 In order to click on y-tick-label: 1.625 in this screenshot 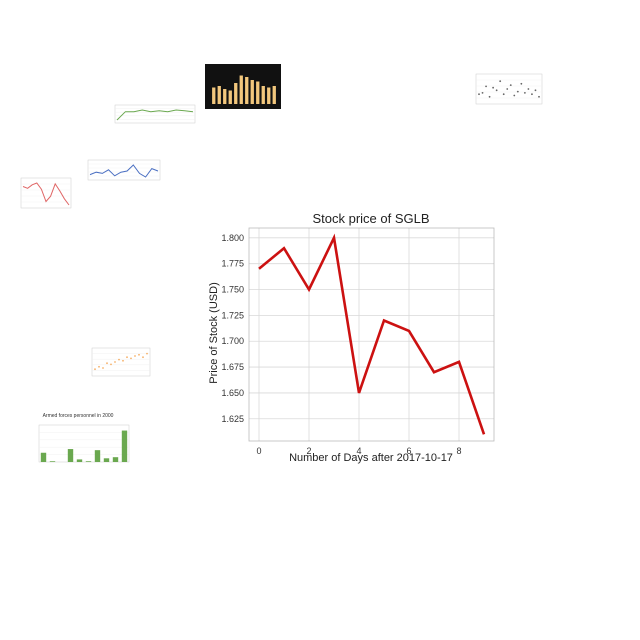, I will do `click(232, 419)`.